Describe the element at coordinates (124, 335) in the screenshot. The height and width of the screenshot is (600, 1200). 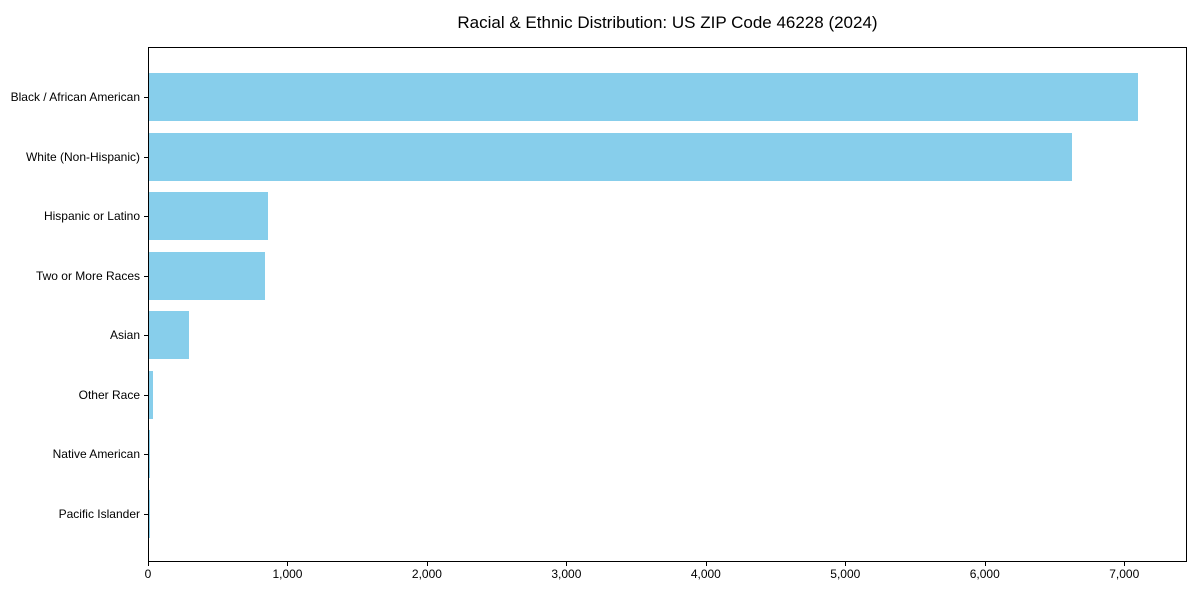
I see `y-axis-label: Asian` at that location.